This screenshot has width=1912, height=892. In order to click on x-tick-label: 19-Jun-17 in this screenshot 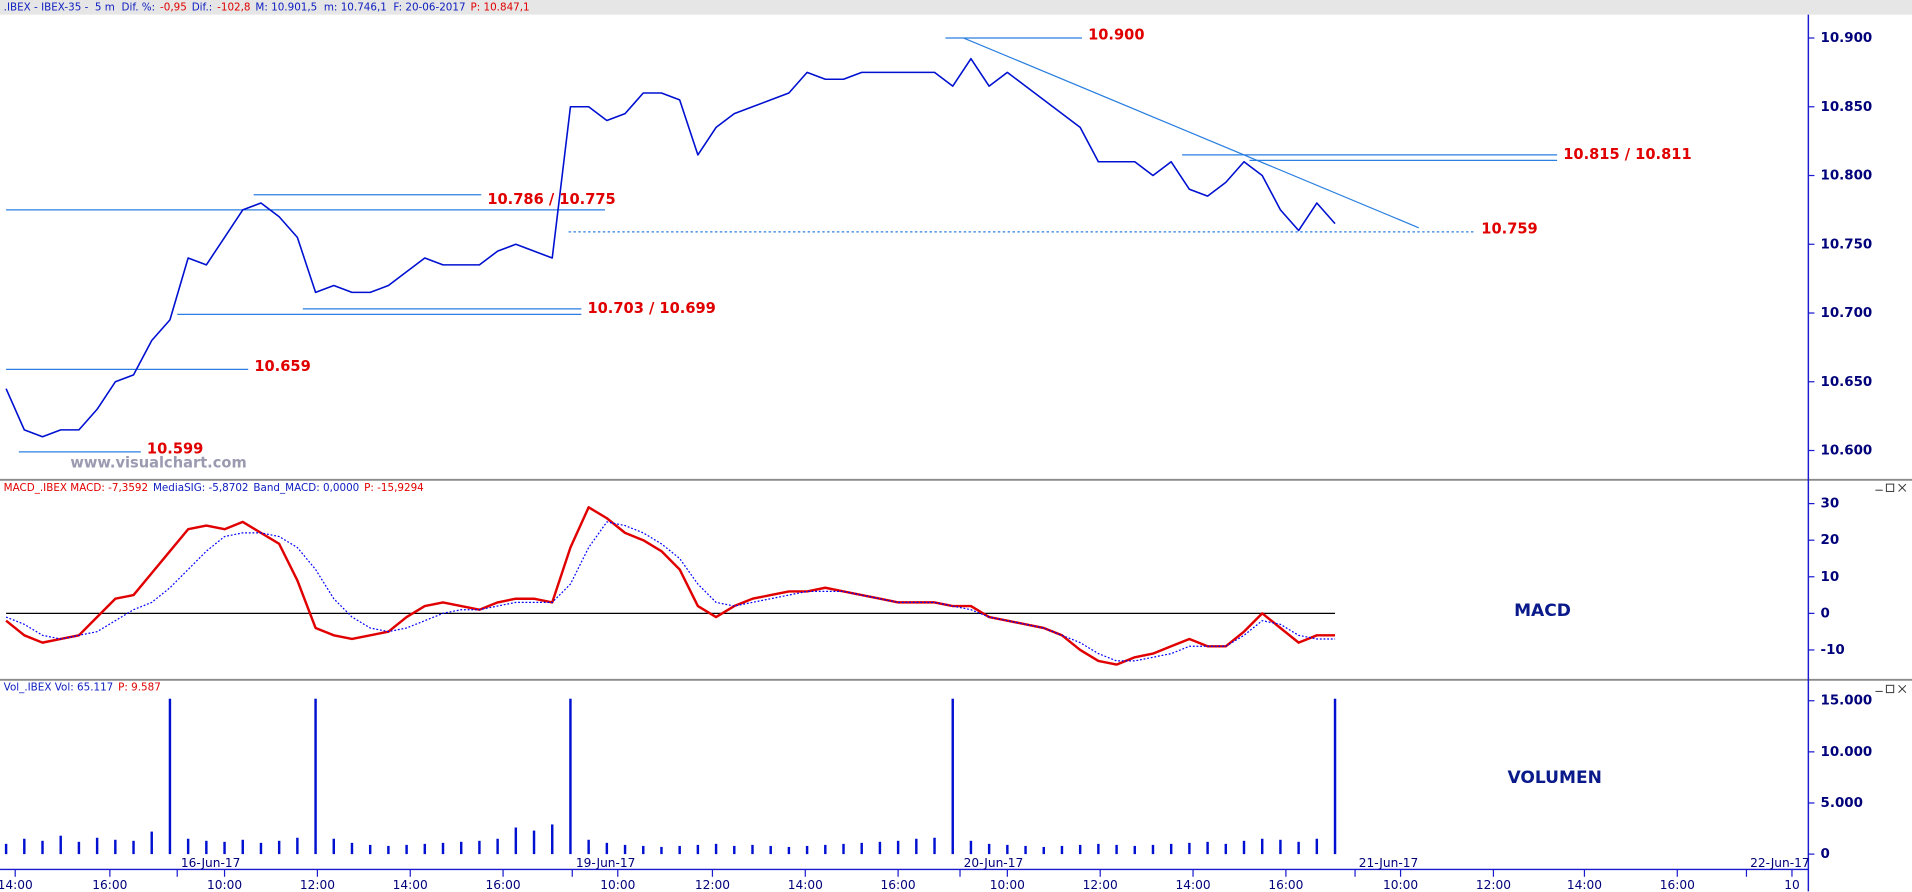, I will do `click(606, 863)`.